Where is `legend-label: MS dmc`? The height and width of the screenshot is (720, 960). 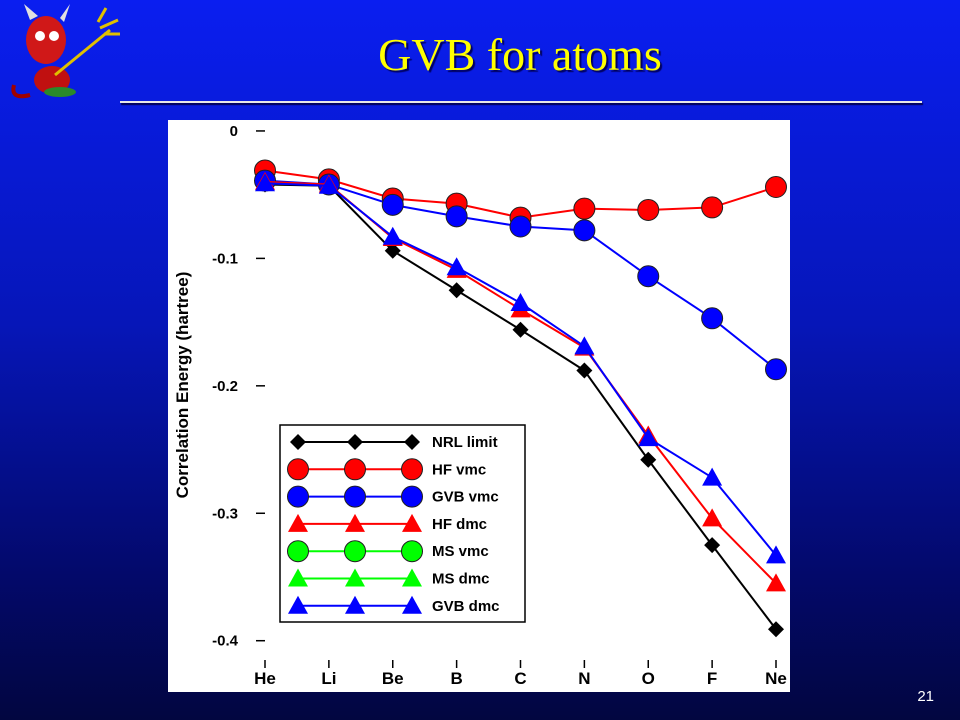
legend-label: MS dmc is located at coordinates (461, 579).